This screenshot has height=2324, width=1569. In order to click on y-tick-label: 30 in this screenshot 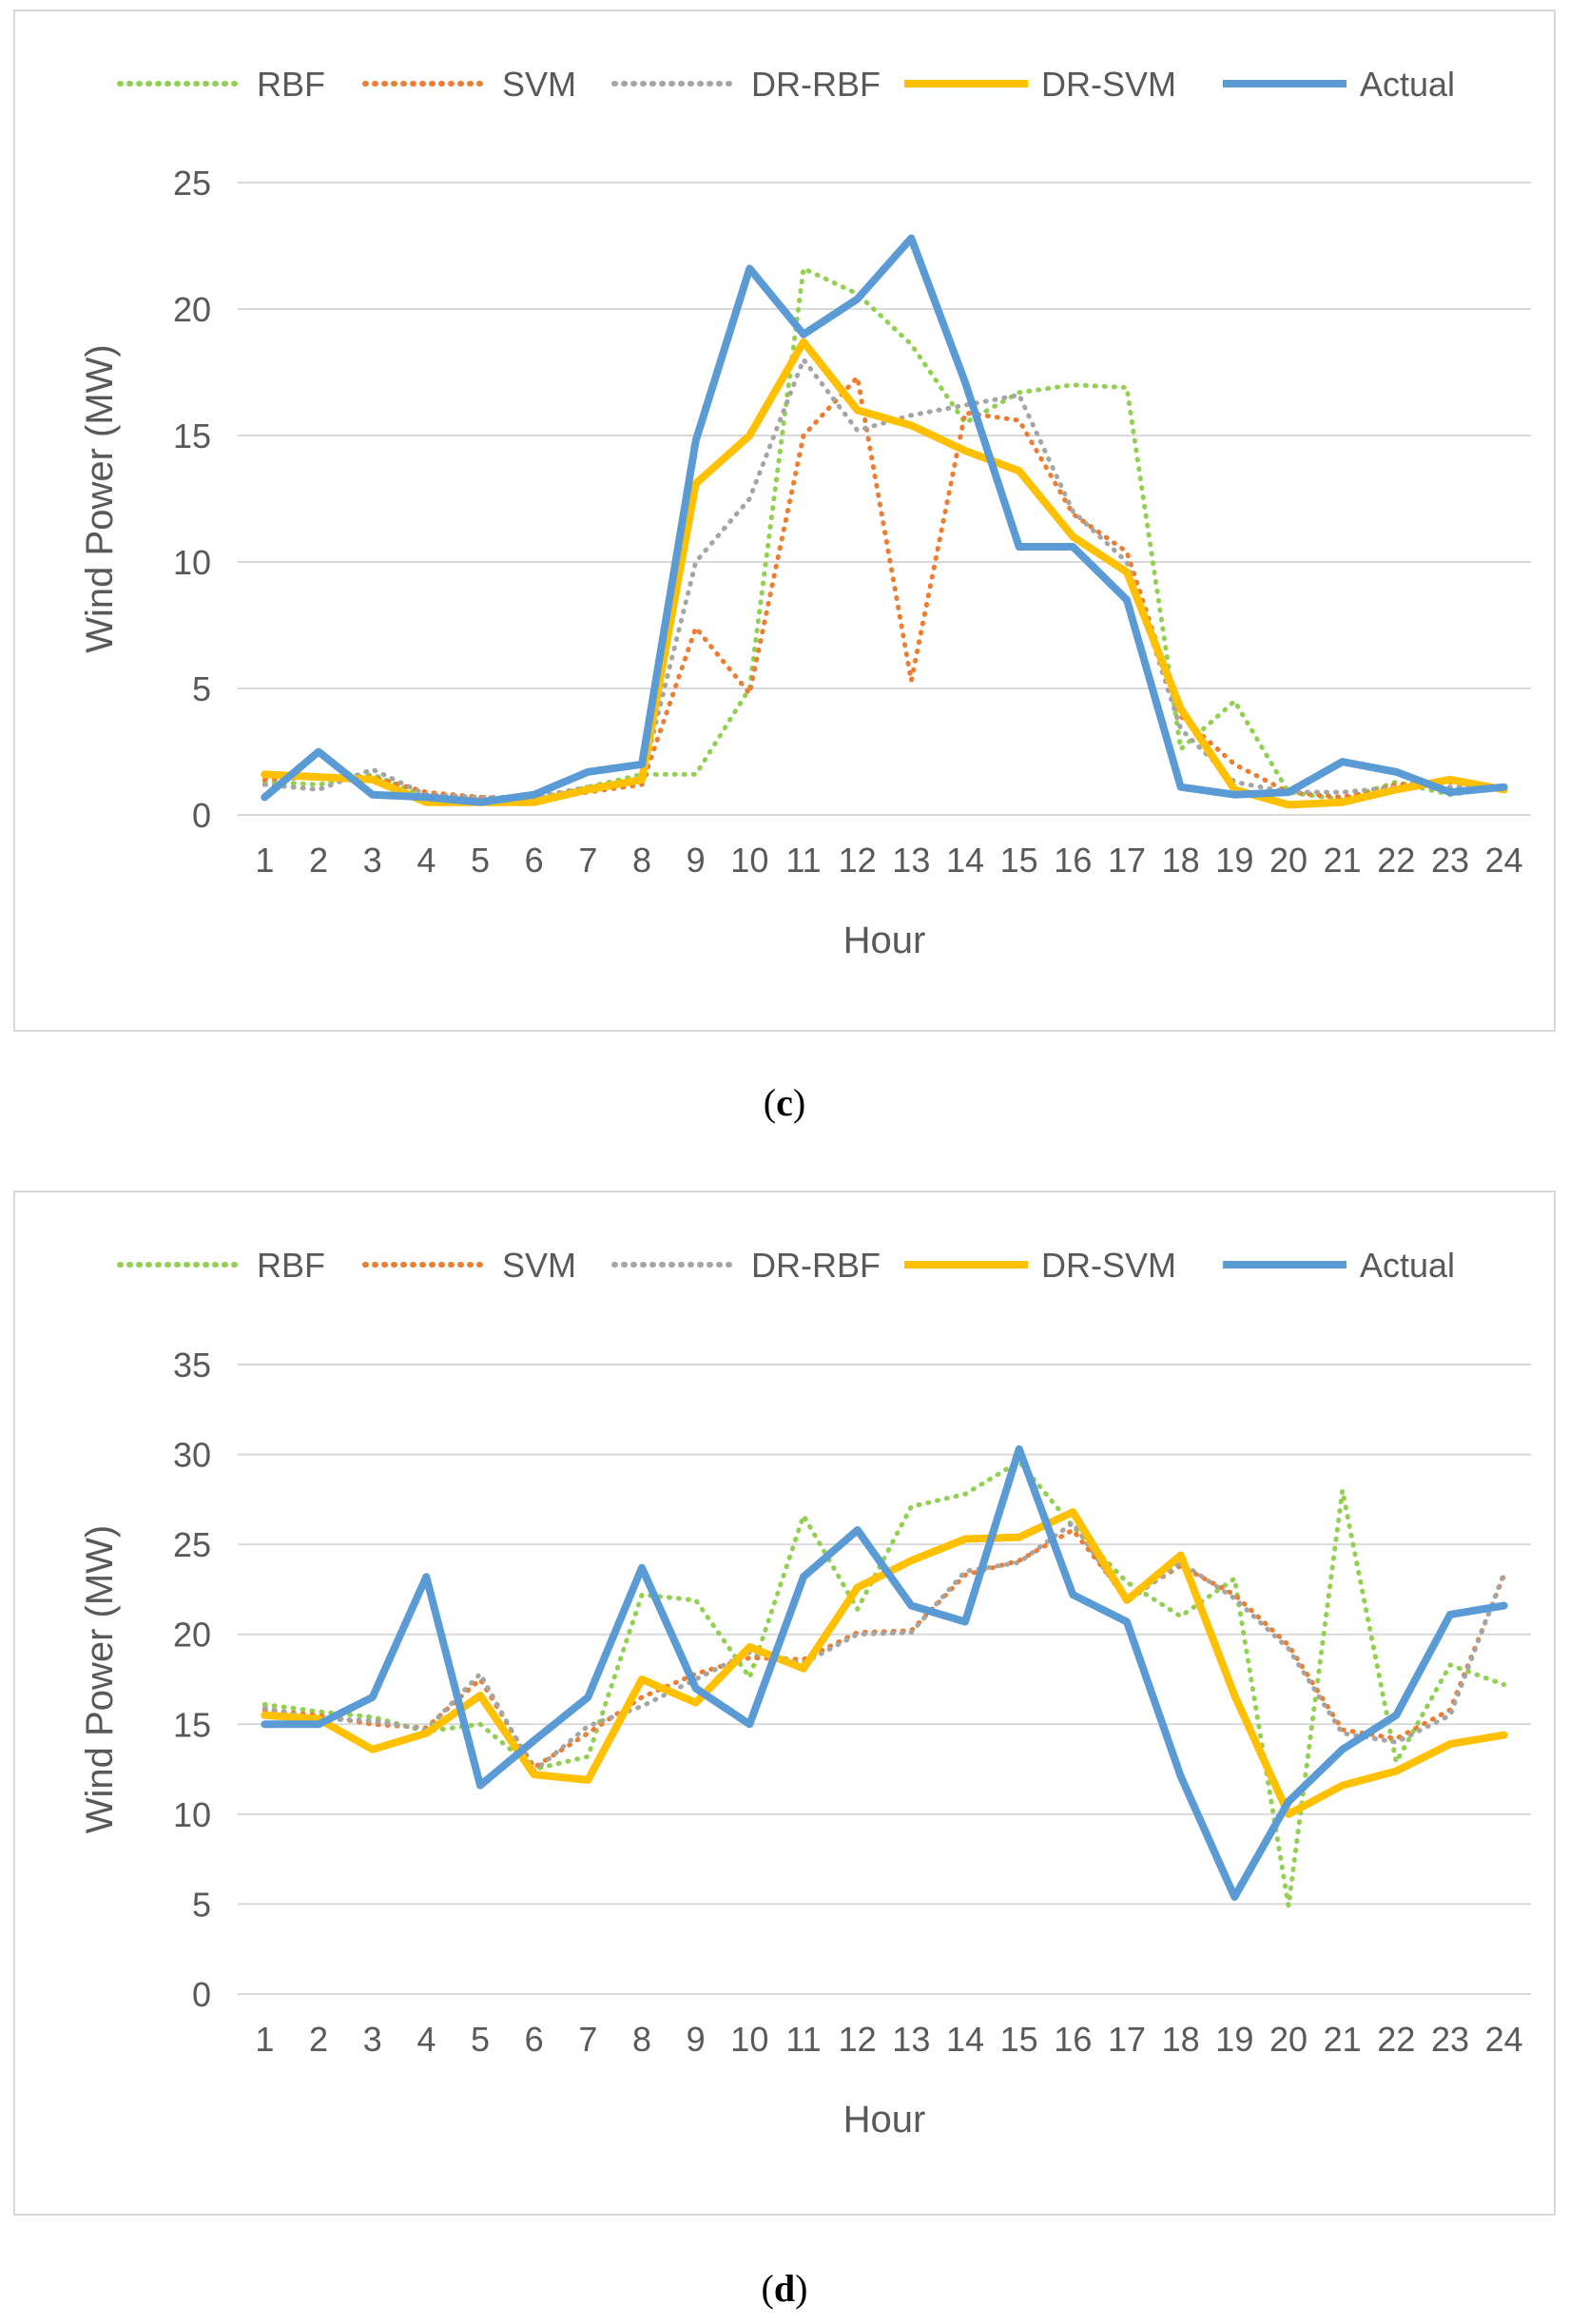, I will do `click(192, 1456)`.